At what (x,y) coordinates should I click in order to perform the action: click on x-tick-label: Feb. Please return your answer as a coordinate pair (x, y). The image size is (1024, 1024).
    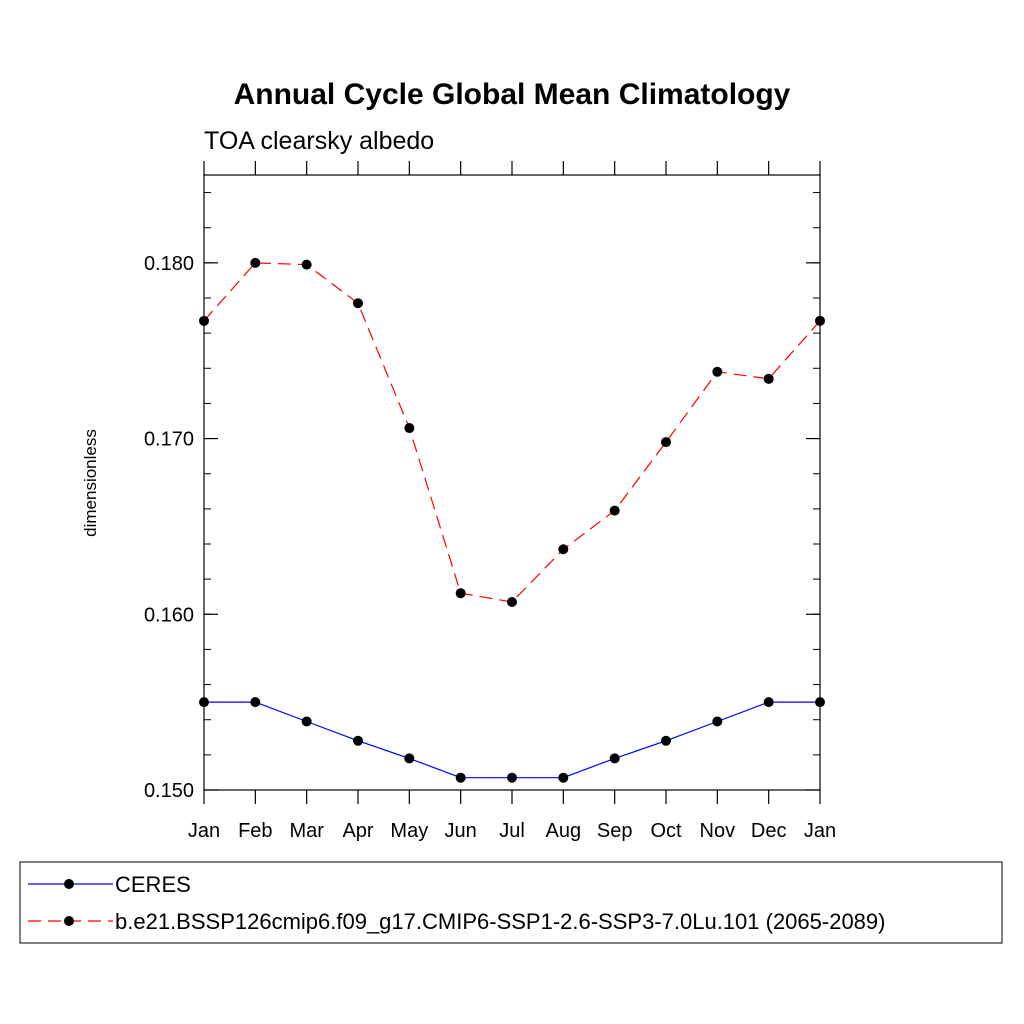
    Looking at the image, I should click on (255, 831).